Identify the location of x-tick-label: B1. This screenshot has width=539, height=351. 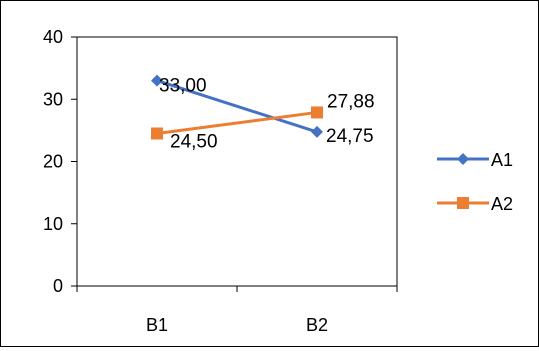
(157, 325).